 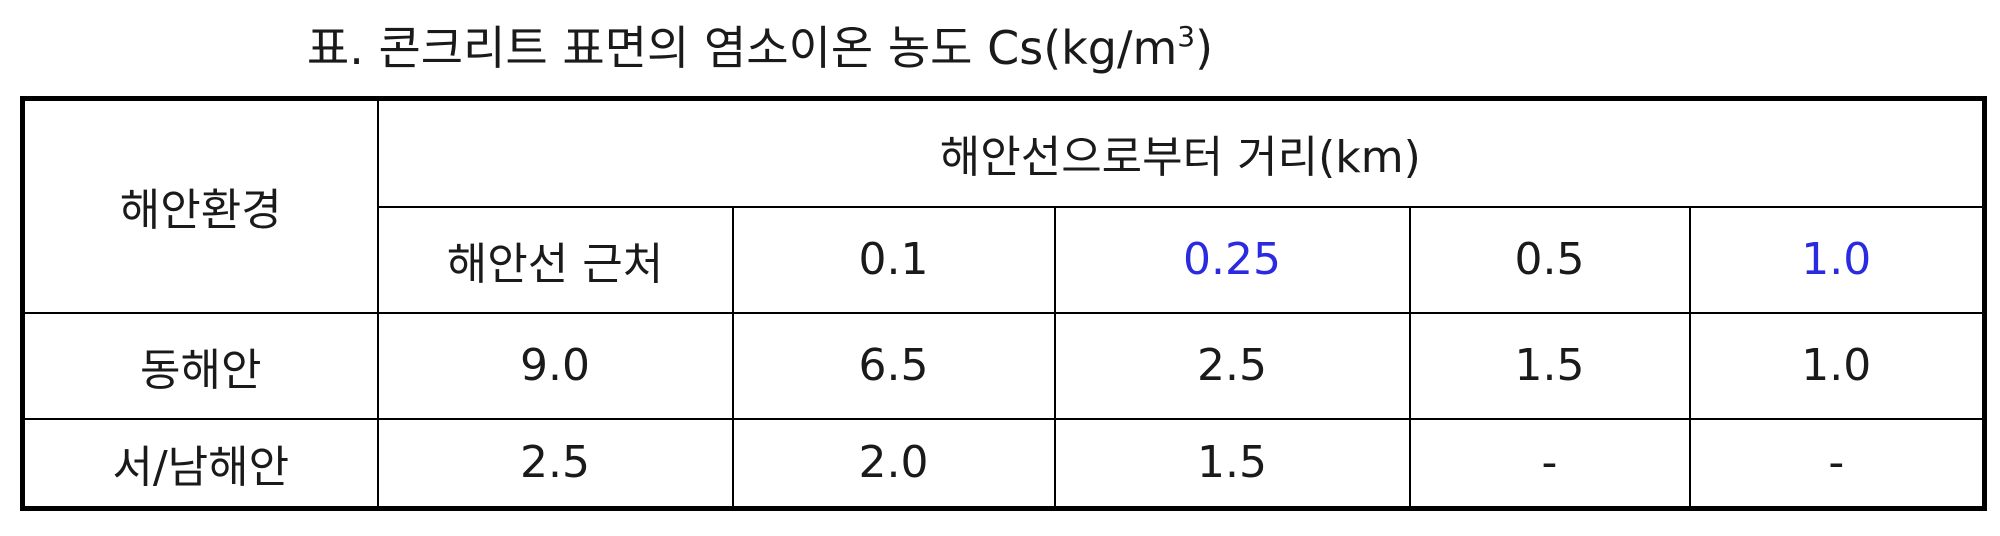 What do you see at coordinates (893, 365) in the screenshot?
I see `table-cell: 6.5` at bounding box center [893, 365].